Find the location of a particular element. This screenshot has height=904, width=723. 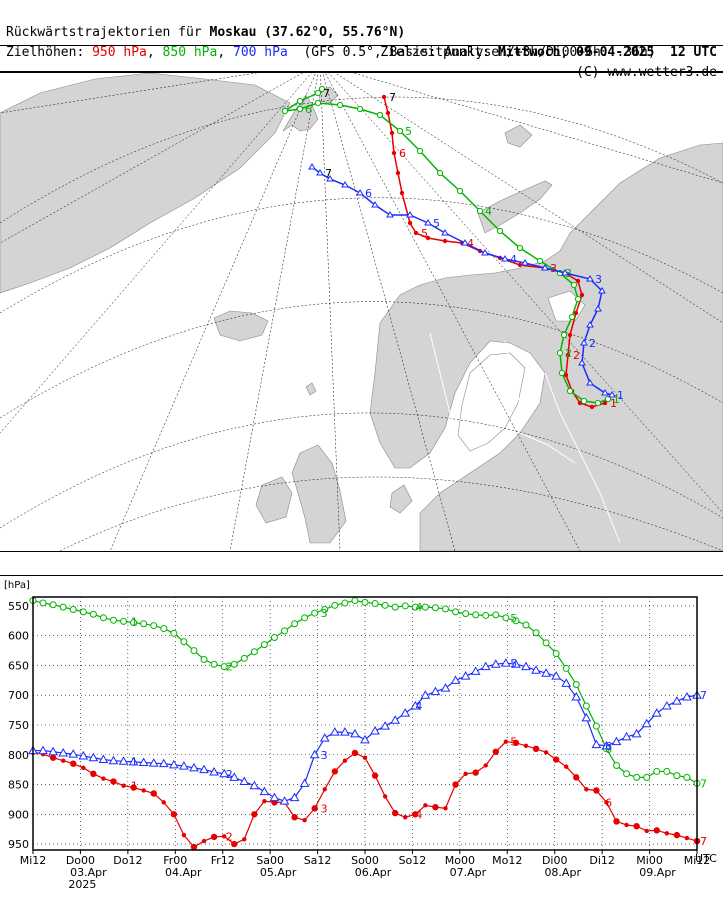

x-tick-label: Sa12 is located at coordinates (318, 860).